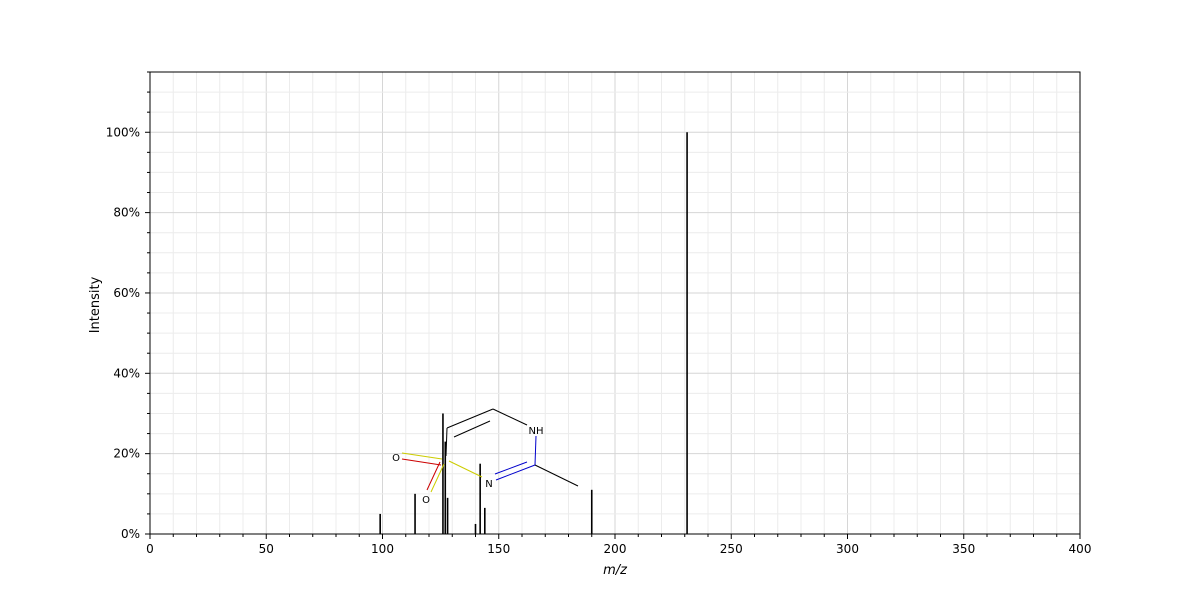 The width and height of the screenshot is (1200, 600). What do you see at coordinates (615, 549) in the screenshot?
I see `x-tick-label: 200` at bounding box center [615, 549].